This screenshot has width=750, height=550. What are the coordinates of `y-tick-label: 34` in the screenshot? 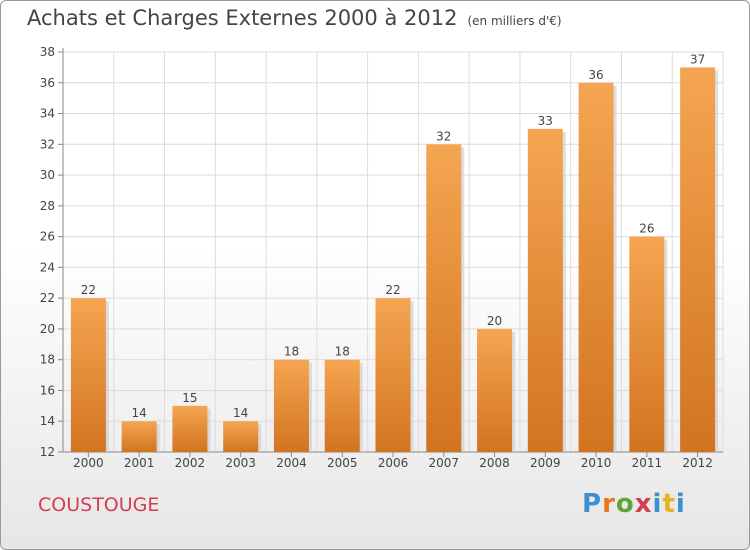 It's located at (47, 114).